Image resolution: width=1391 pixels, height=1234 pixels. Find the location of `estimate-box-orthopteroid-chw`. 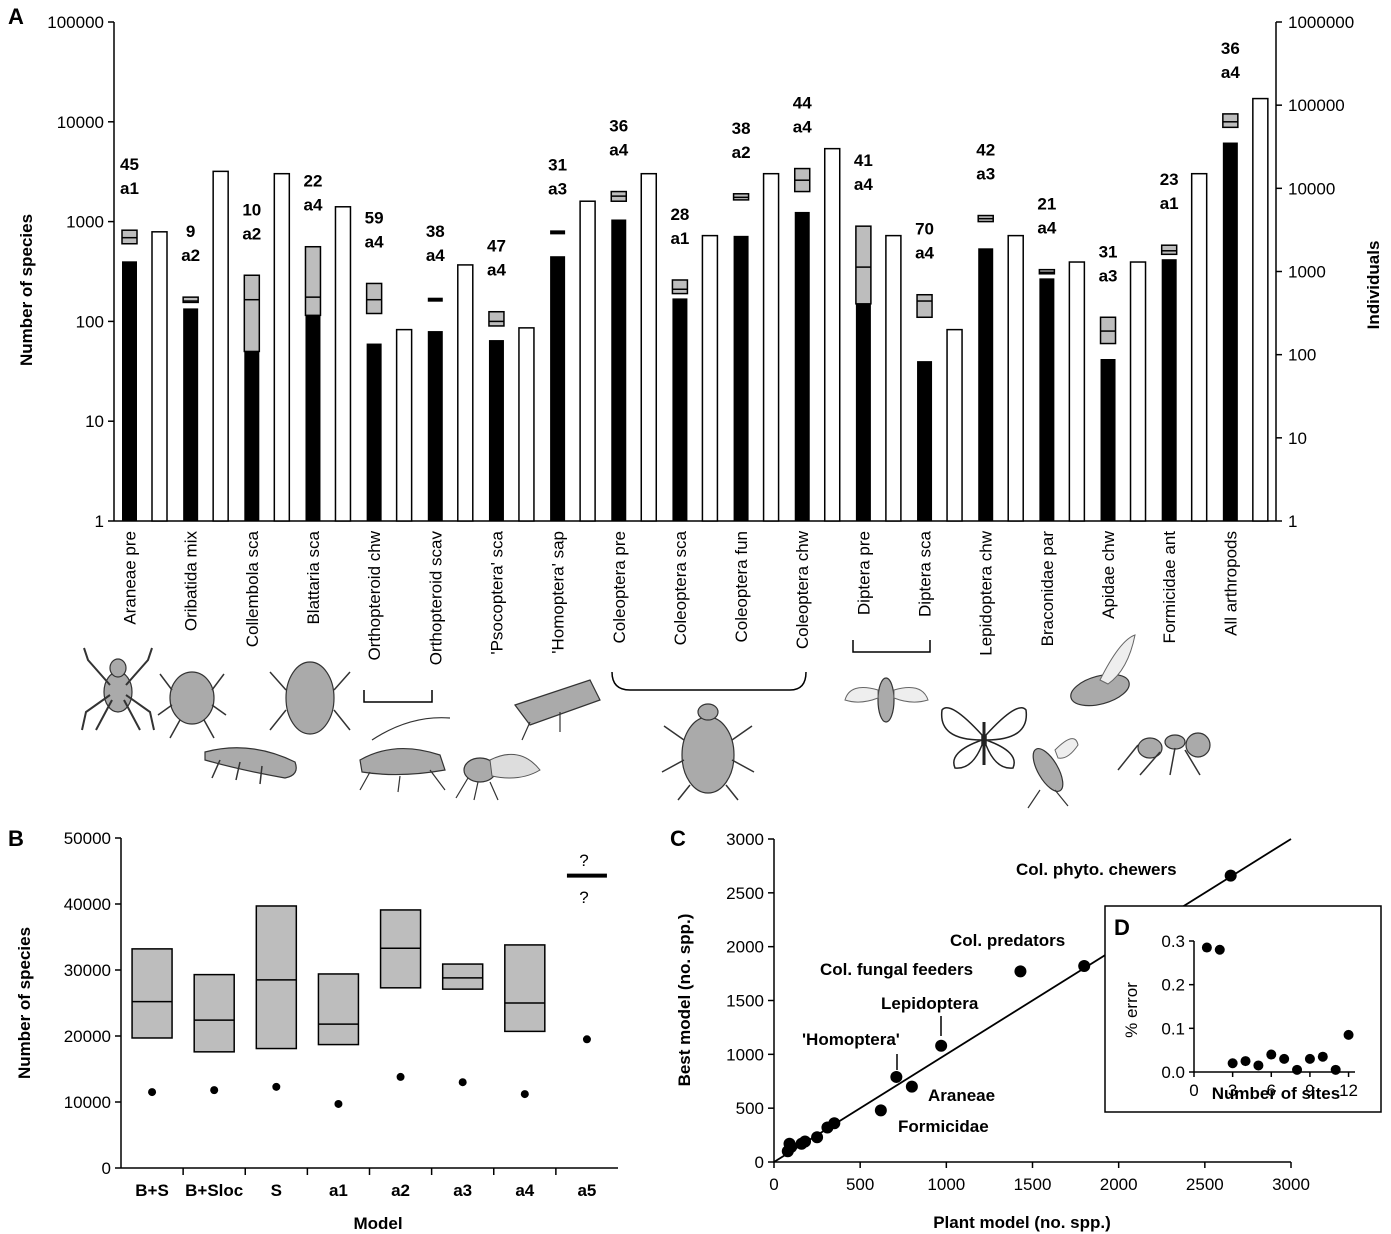

estimate-box-orthopteroid-chw is located at coordinates (374, 298).